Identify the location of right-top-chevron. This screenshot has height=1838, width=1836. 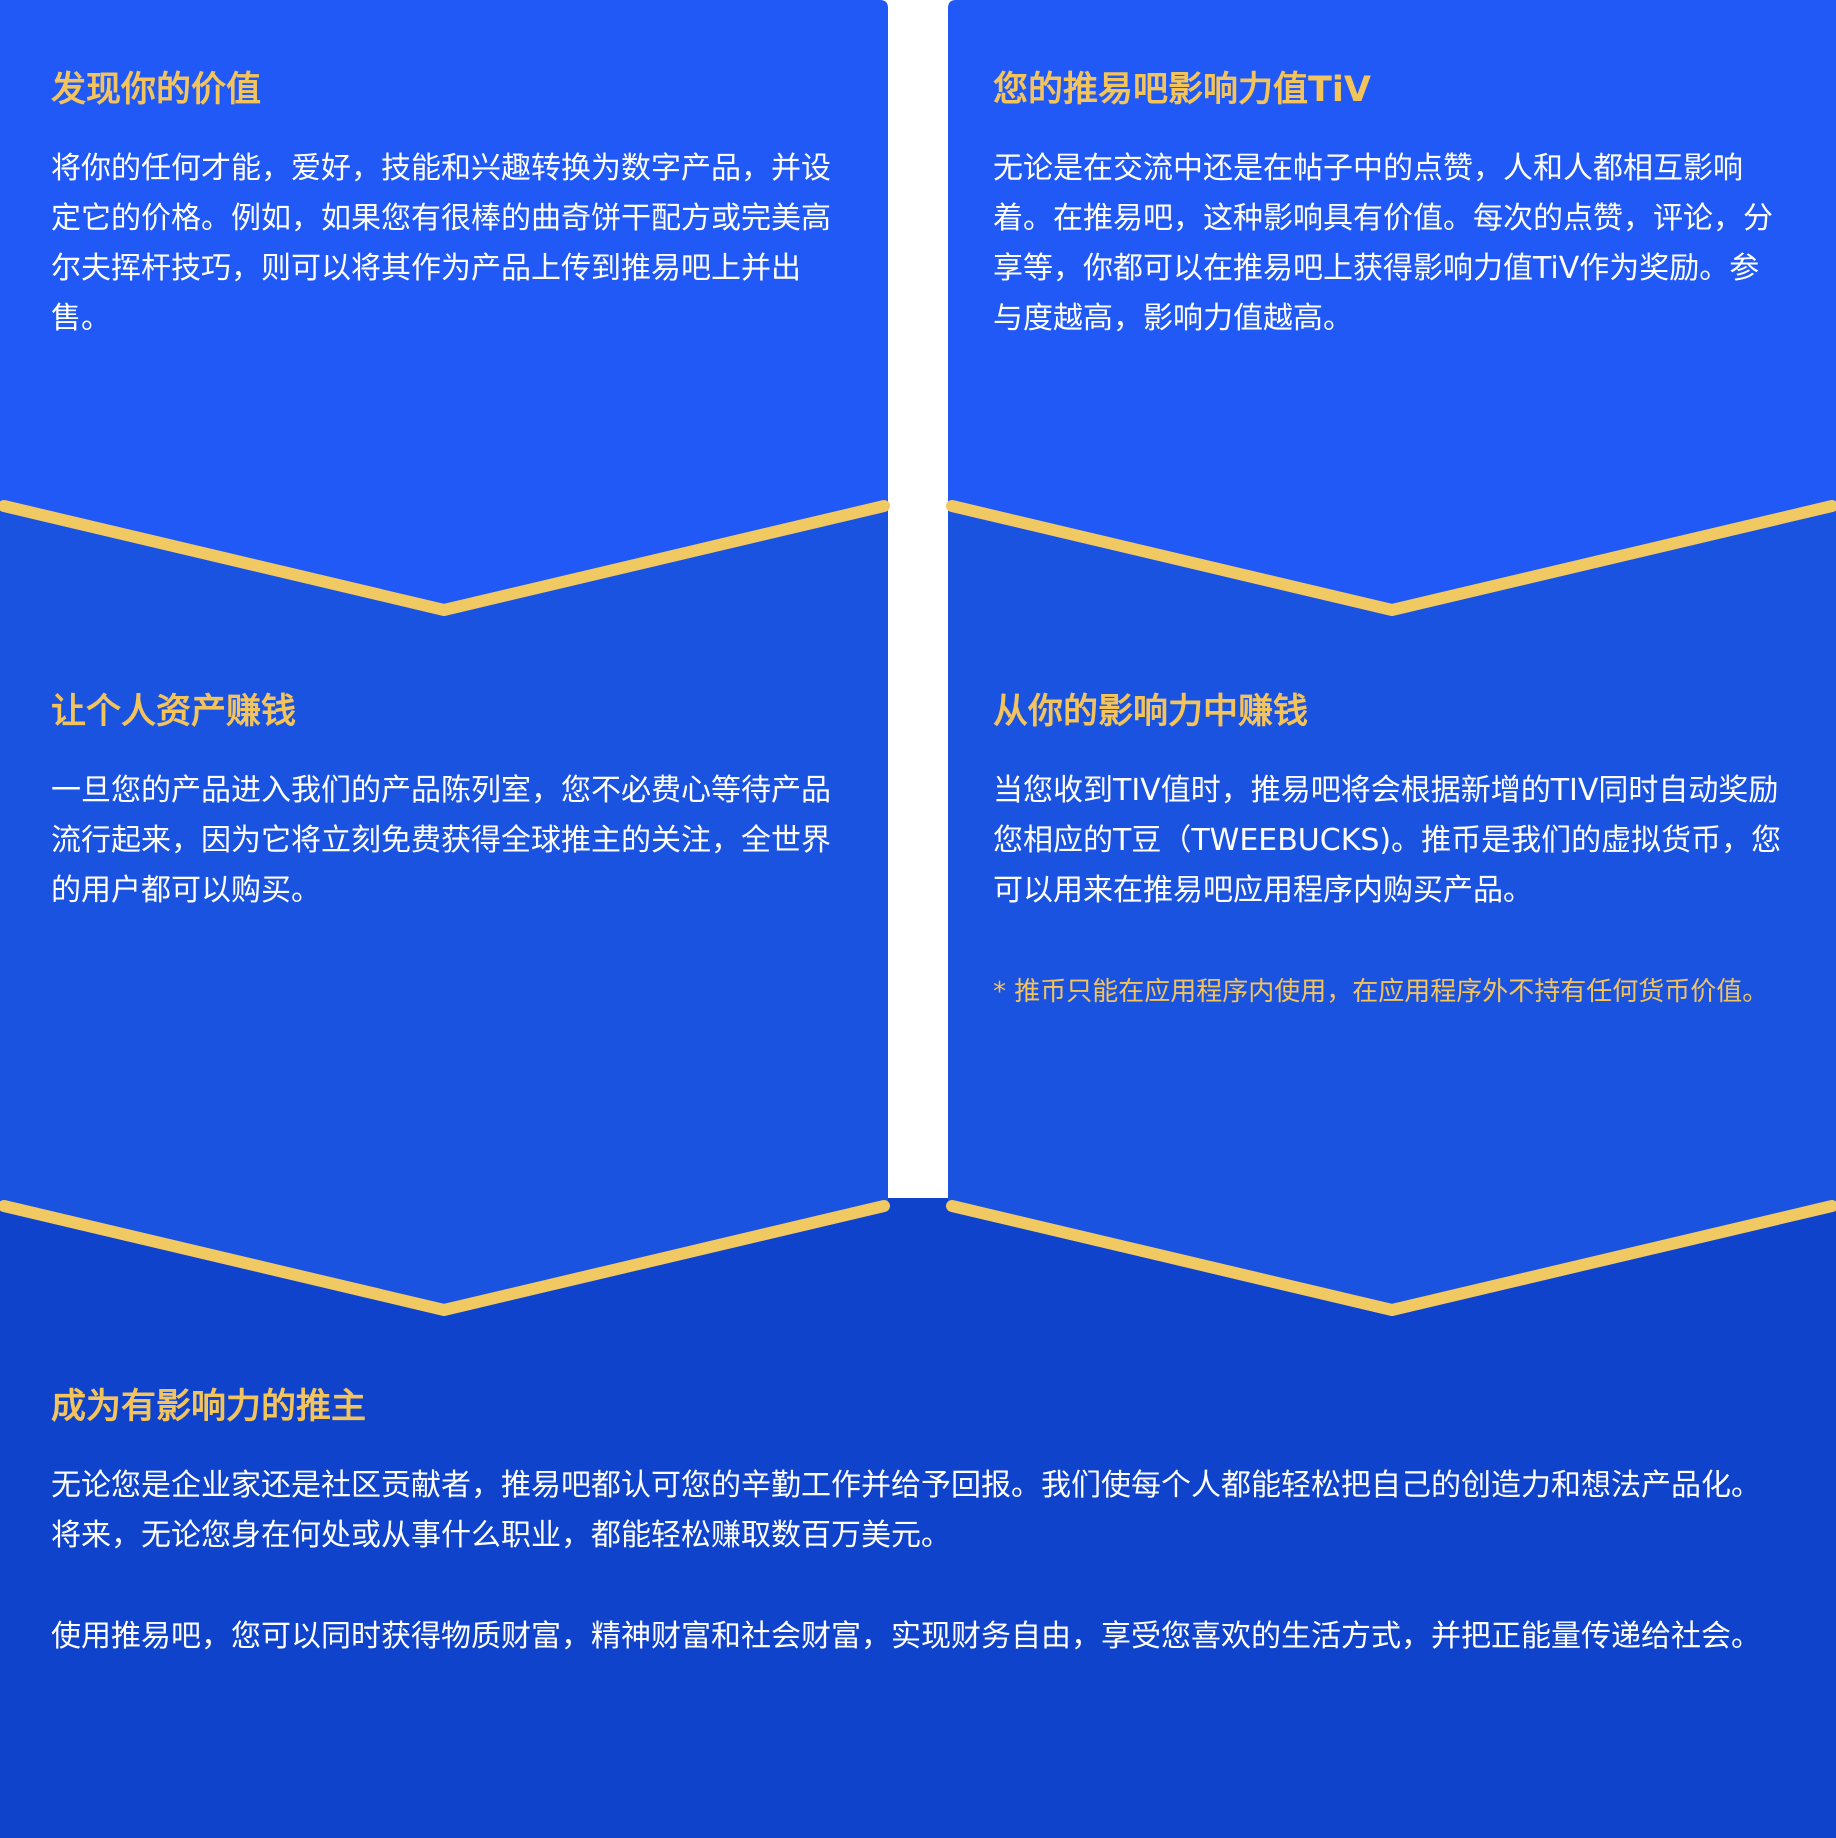
(1391, 558).